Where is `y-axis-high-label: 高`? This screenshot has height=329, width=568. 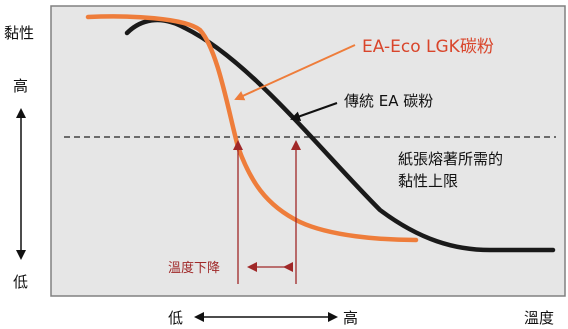
y-axis-high-label: 高 is located at coordinates (20, 86).